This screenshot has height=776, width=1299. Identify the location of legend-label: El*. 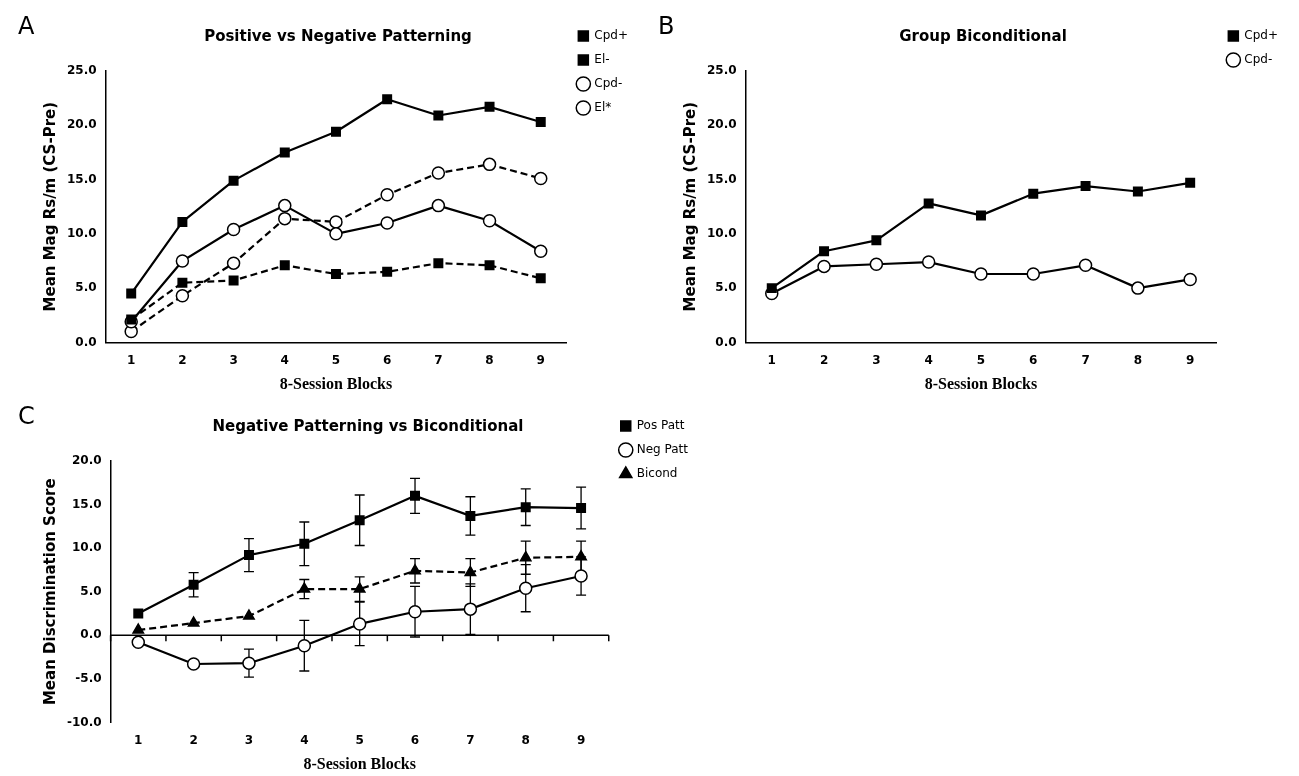
(603, 107).